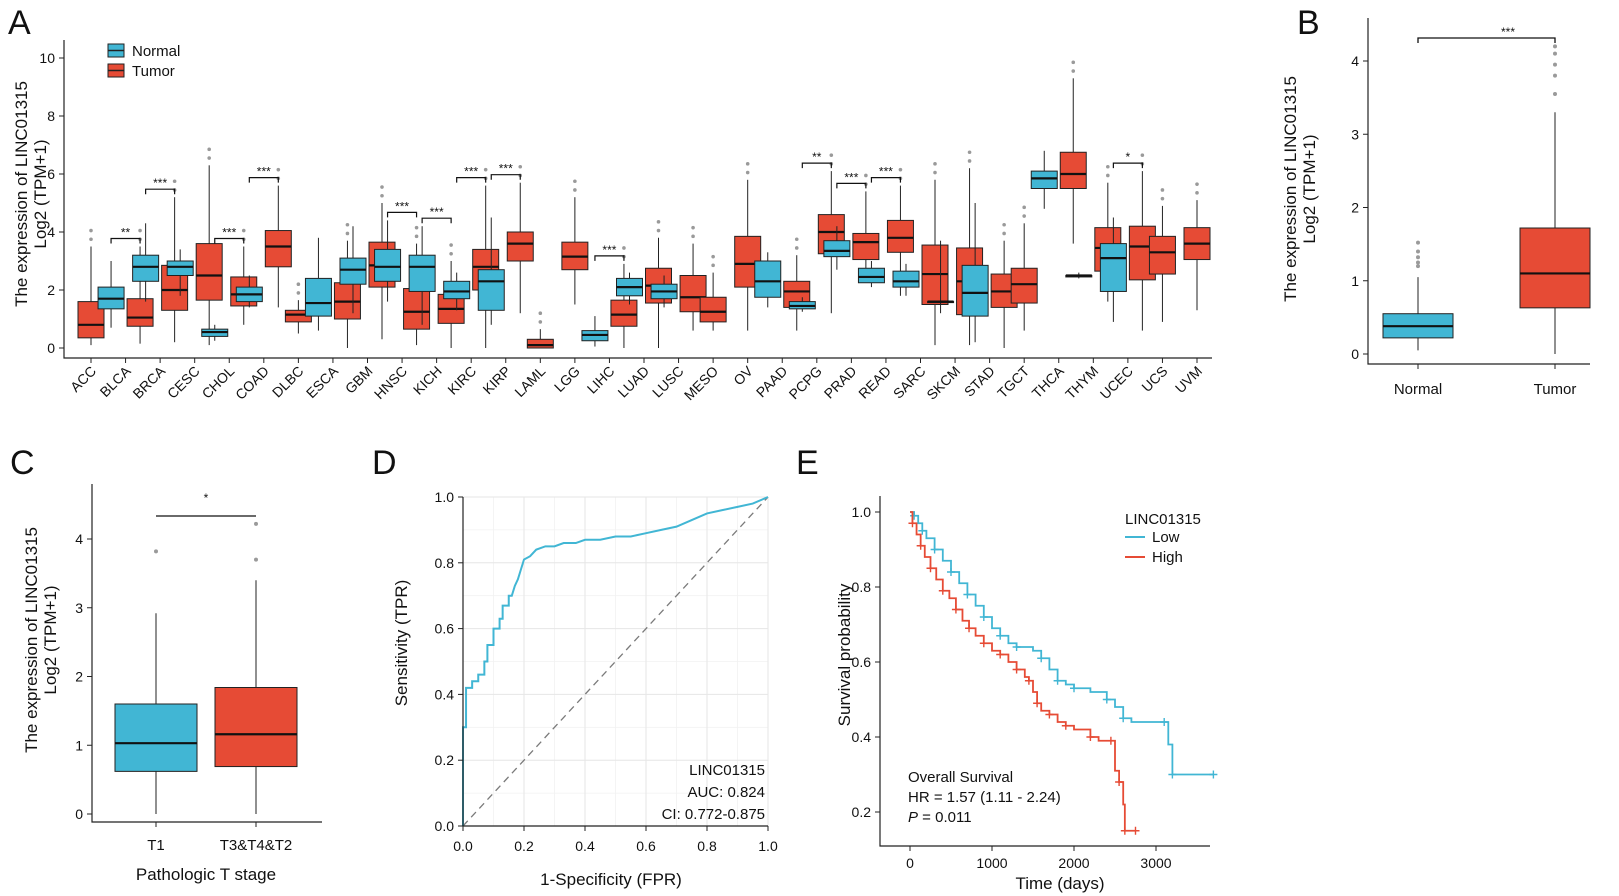 Image resolution: width=1619 pixels, height=896 pixels. I want to click on box-tumor-dlbc-outlier, so click(298, 293).